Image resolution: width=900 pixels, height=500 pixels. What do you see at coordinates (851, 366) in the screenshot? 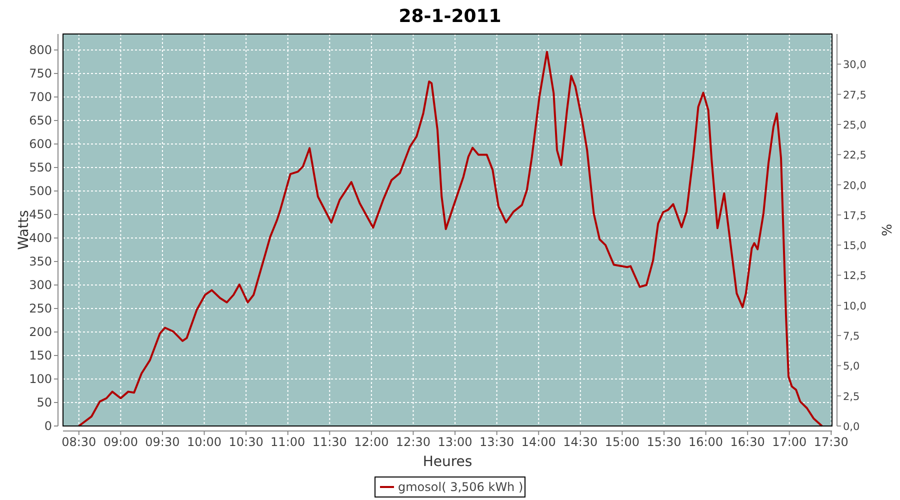
I see `y2-tick-label: 5,0` at bounding box center [851, 366].